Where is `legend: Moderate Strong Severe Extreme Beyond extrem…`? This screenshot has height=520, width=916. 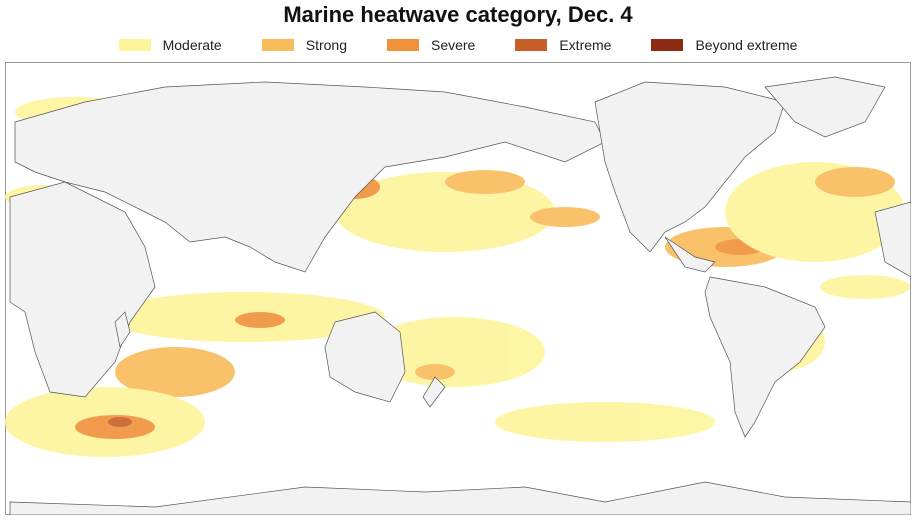 legend: Moderate Strong Severe Extreme Beyond extrem… is located at coordinates (458, 45).